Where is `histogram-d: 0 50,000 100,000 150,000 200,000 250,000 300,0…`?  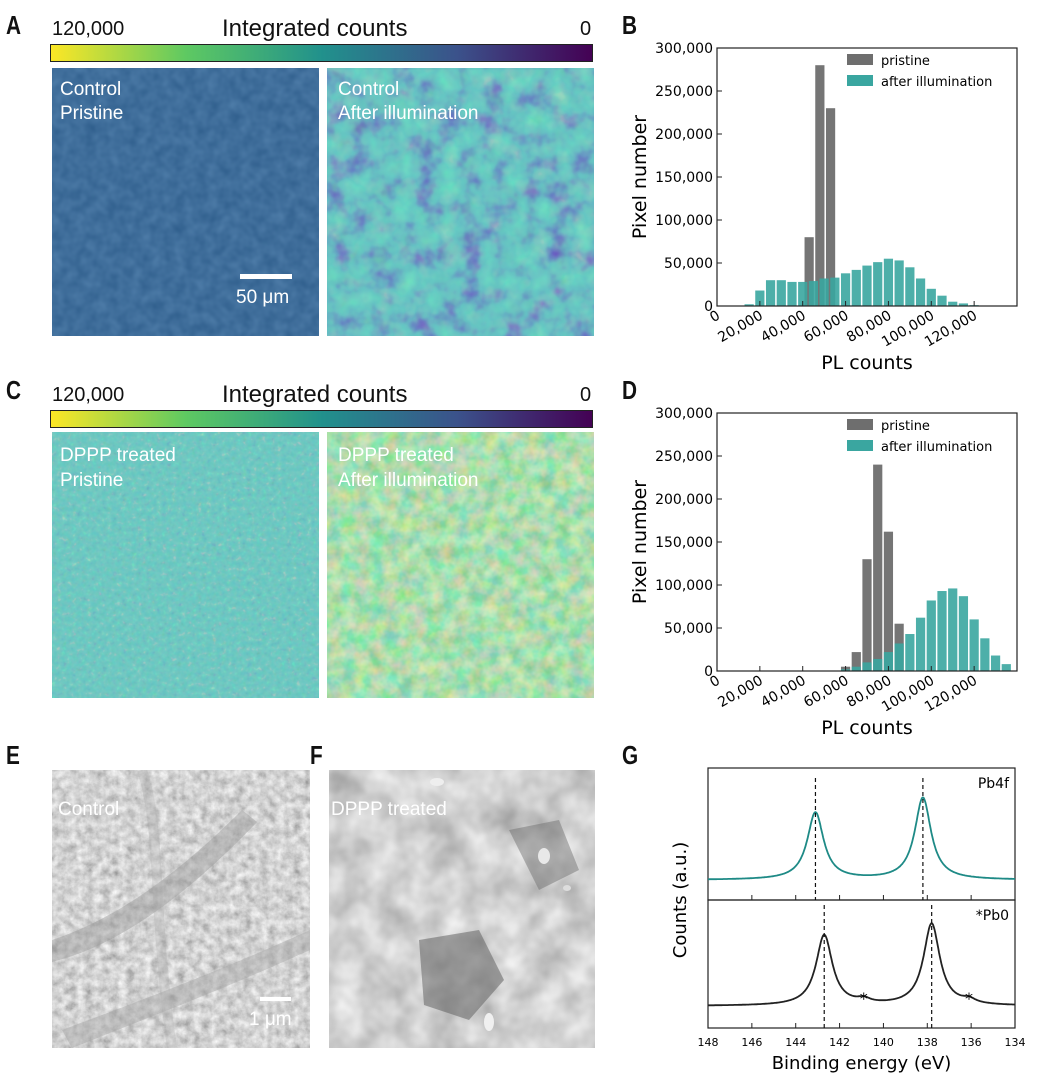 histogram-d: 0 50,000 100,000 150,000 200,000 250,000 300,0… is located at coordinates (823, 570).